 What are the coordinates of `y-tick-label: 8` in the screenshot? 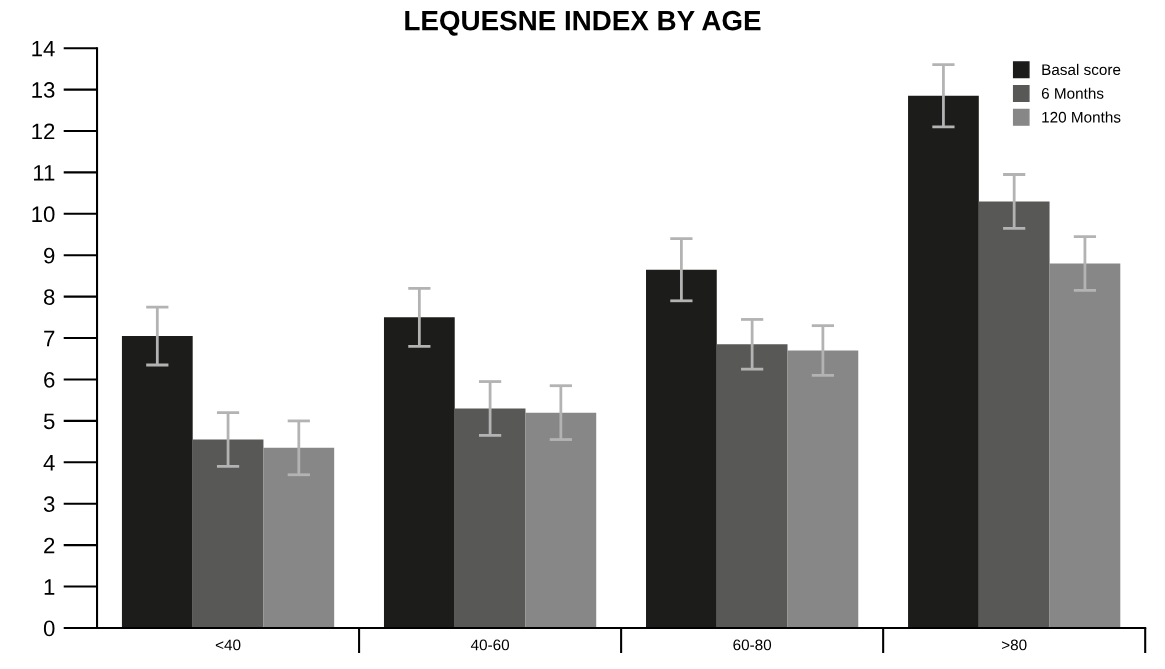 It's located at (49, 297).